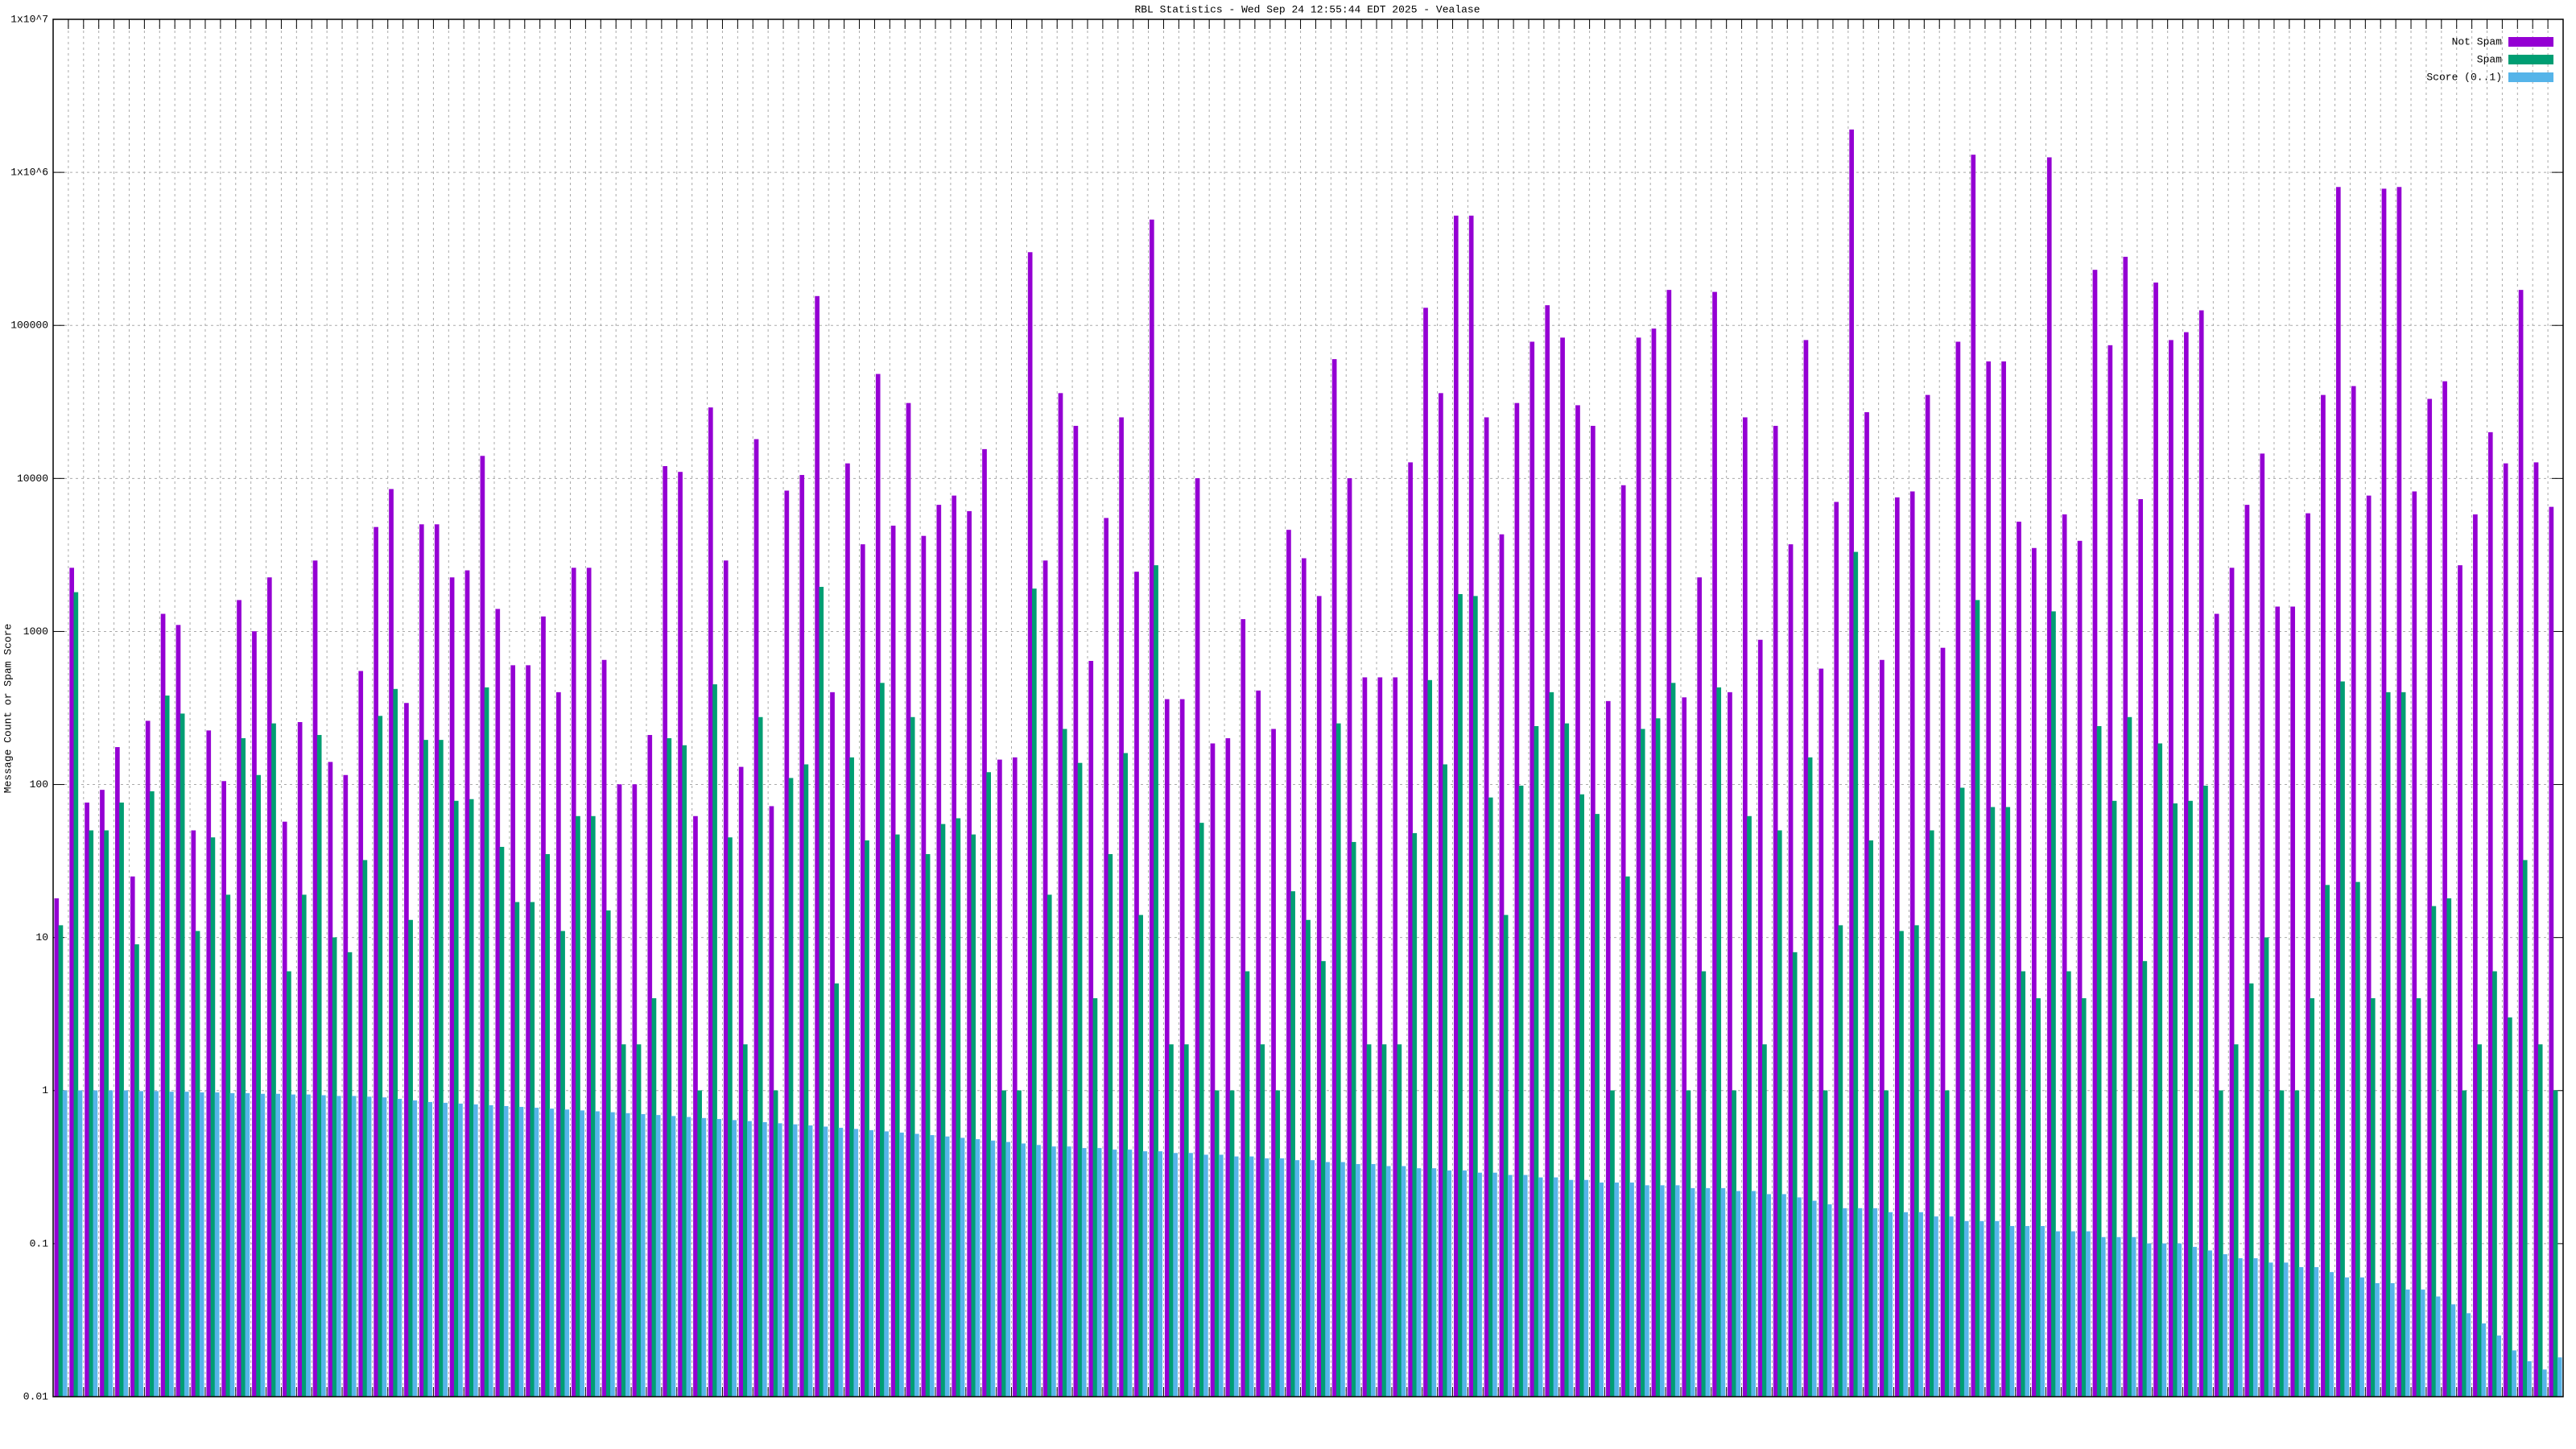  What do you see at coordinates (41, 937) in the screenshot?
I see `y-tick-label: 10` at bounding box center [41, 937].